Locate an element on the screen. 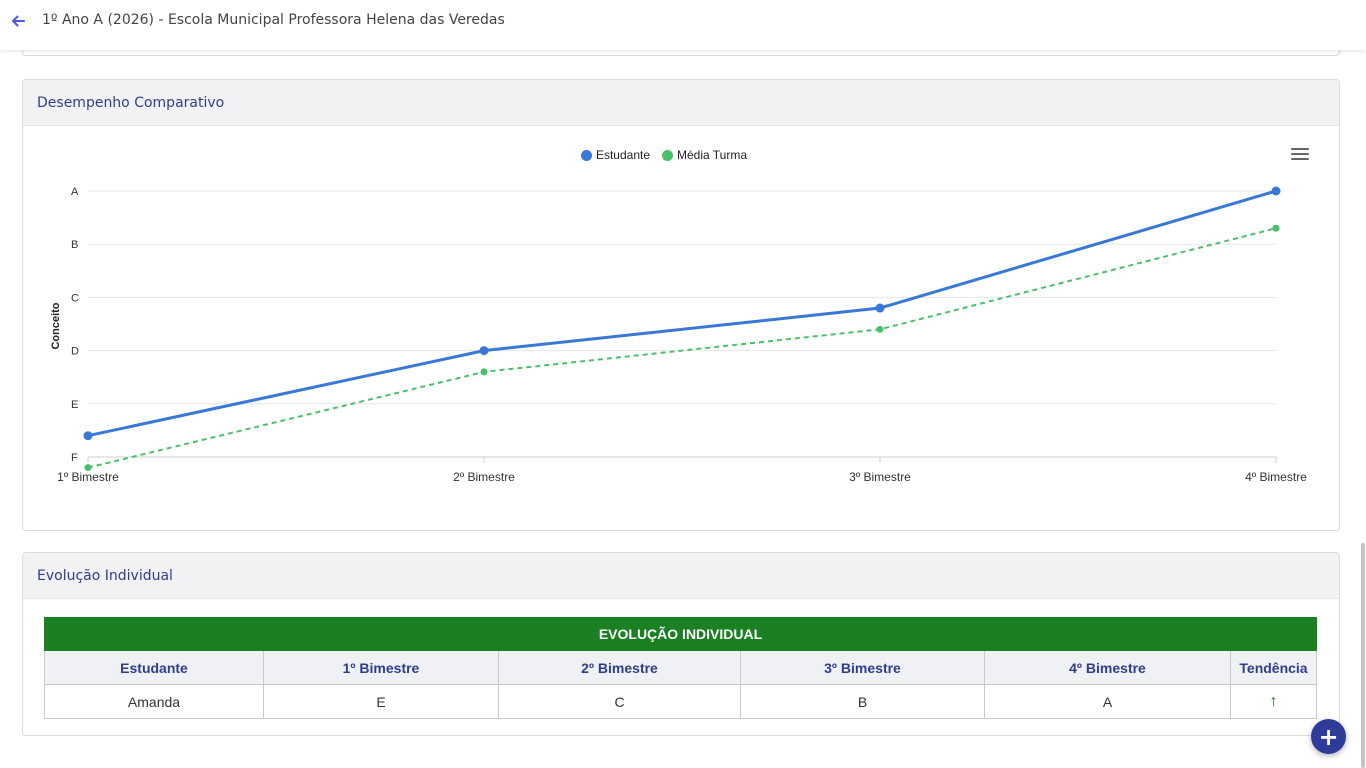 Image resolution: width=1366 pixels, height=768 pixels. cell-b3: B is located at coordinates (862, 701).